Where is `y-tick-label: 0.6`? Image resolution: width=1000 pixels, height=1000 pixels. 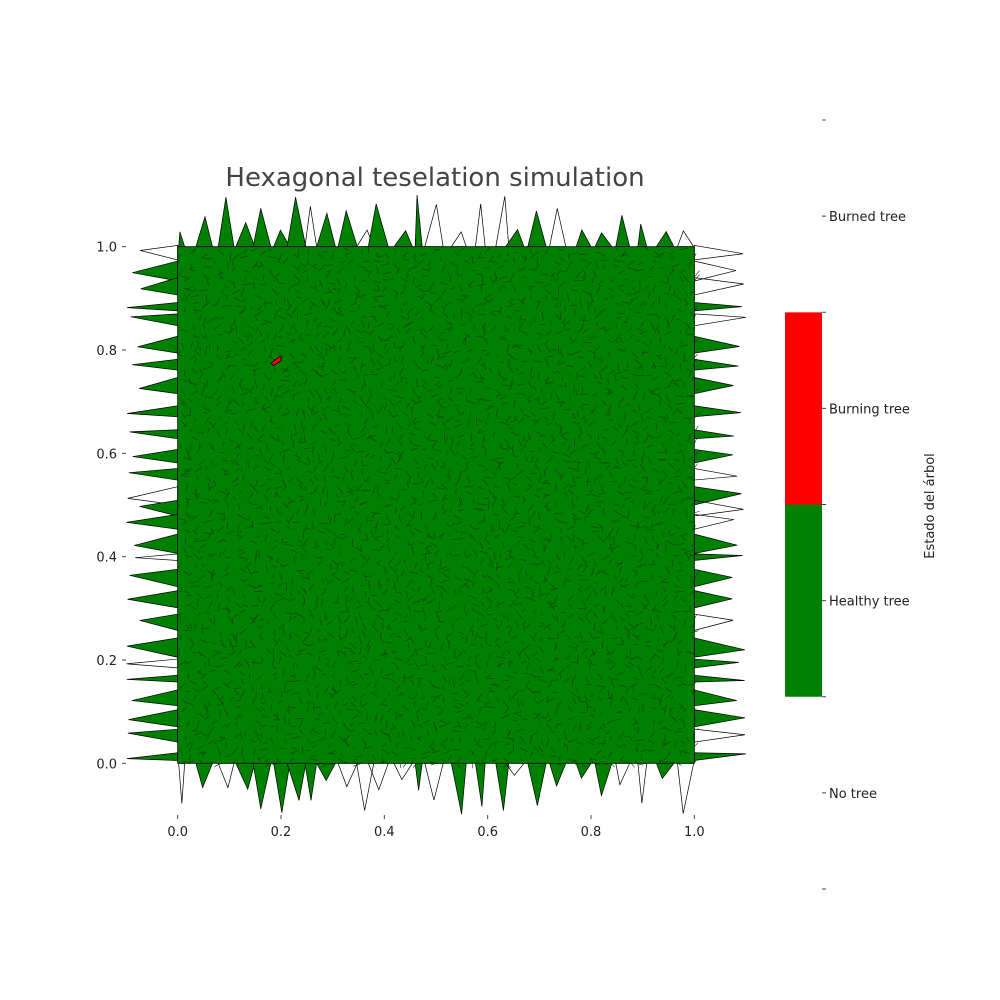
y-tick-label: 0.6 is located at coordinates (106, 454).